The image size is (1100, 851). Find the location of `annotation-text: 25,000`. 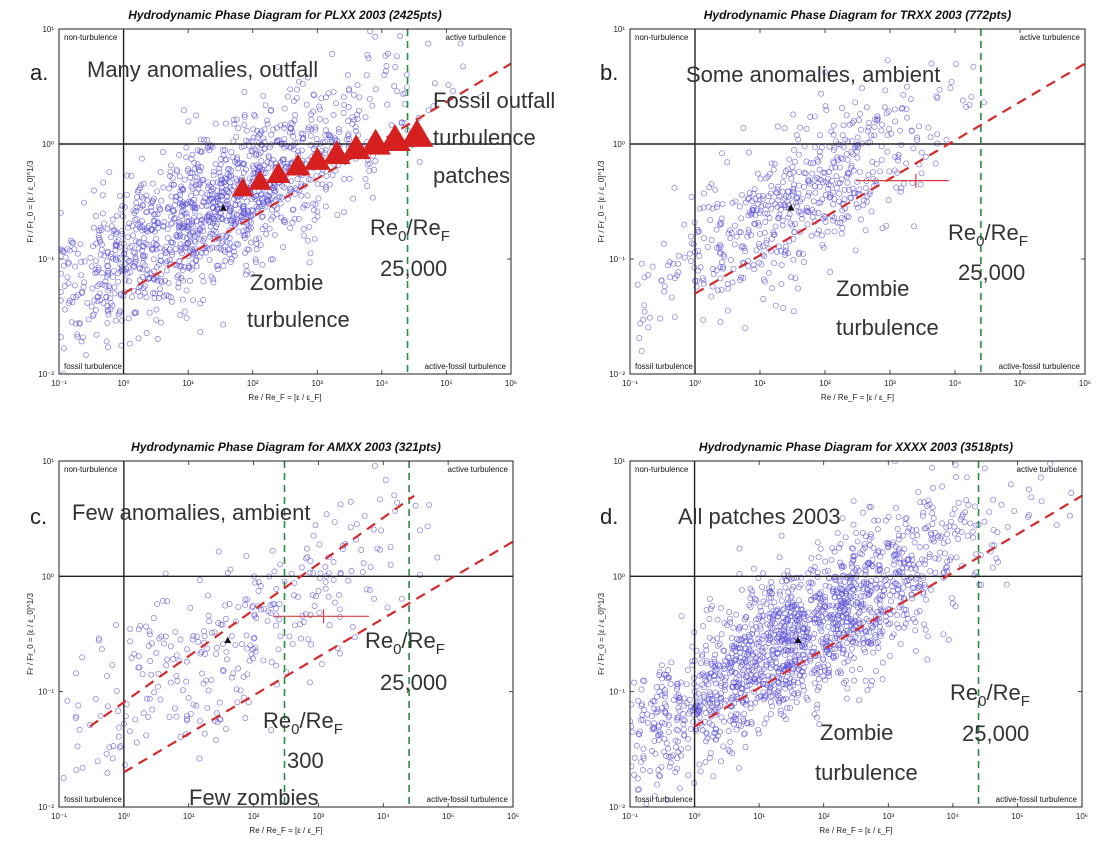

annotation-text: 25,000 is located at coordinates (413, 682).